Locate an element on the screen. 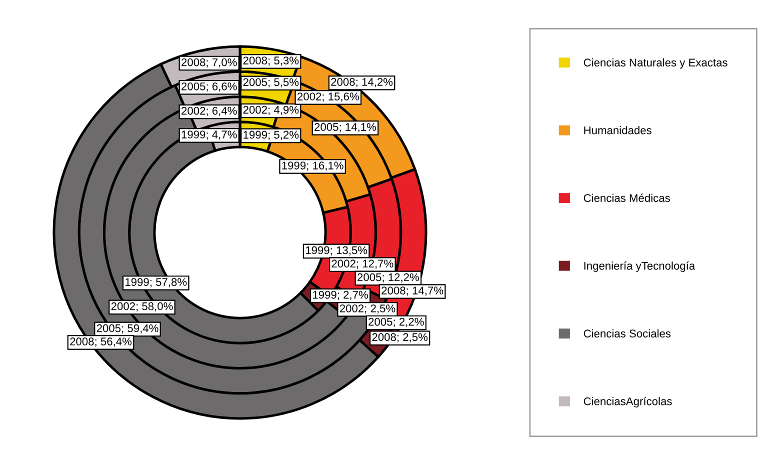  data-label: 2008; 7,0% is located at coordinates (209, 63).